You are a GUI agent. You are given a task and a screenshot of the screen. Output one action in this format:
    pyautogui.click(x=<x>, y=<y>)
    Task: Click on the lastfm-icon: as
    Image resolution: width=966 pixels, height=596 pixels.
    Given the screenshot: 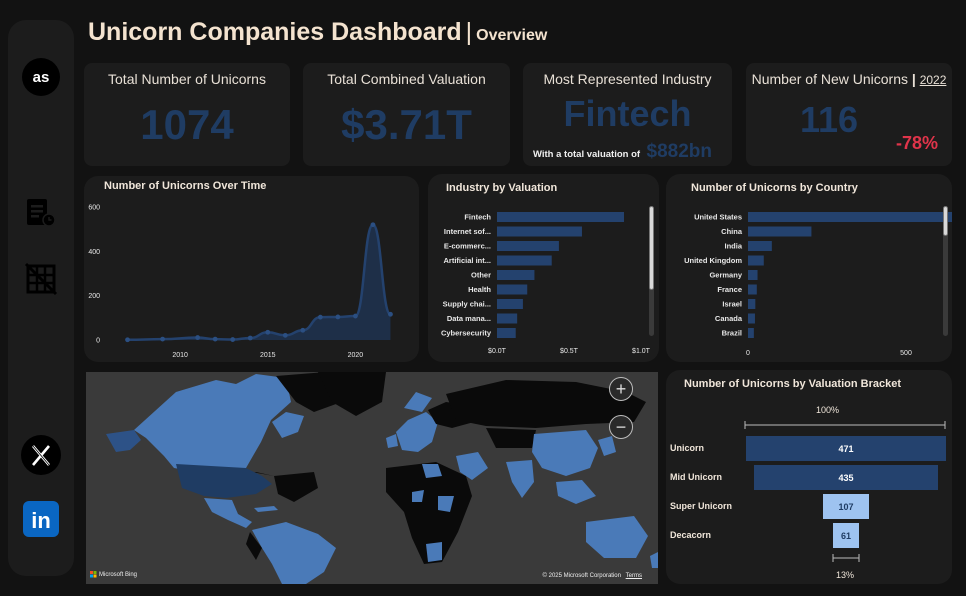 What is the action you would take?
    pyautogui.click(x=41, y=77)
    